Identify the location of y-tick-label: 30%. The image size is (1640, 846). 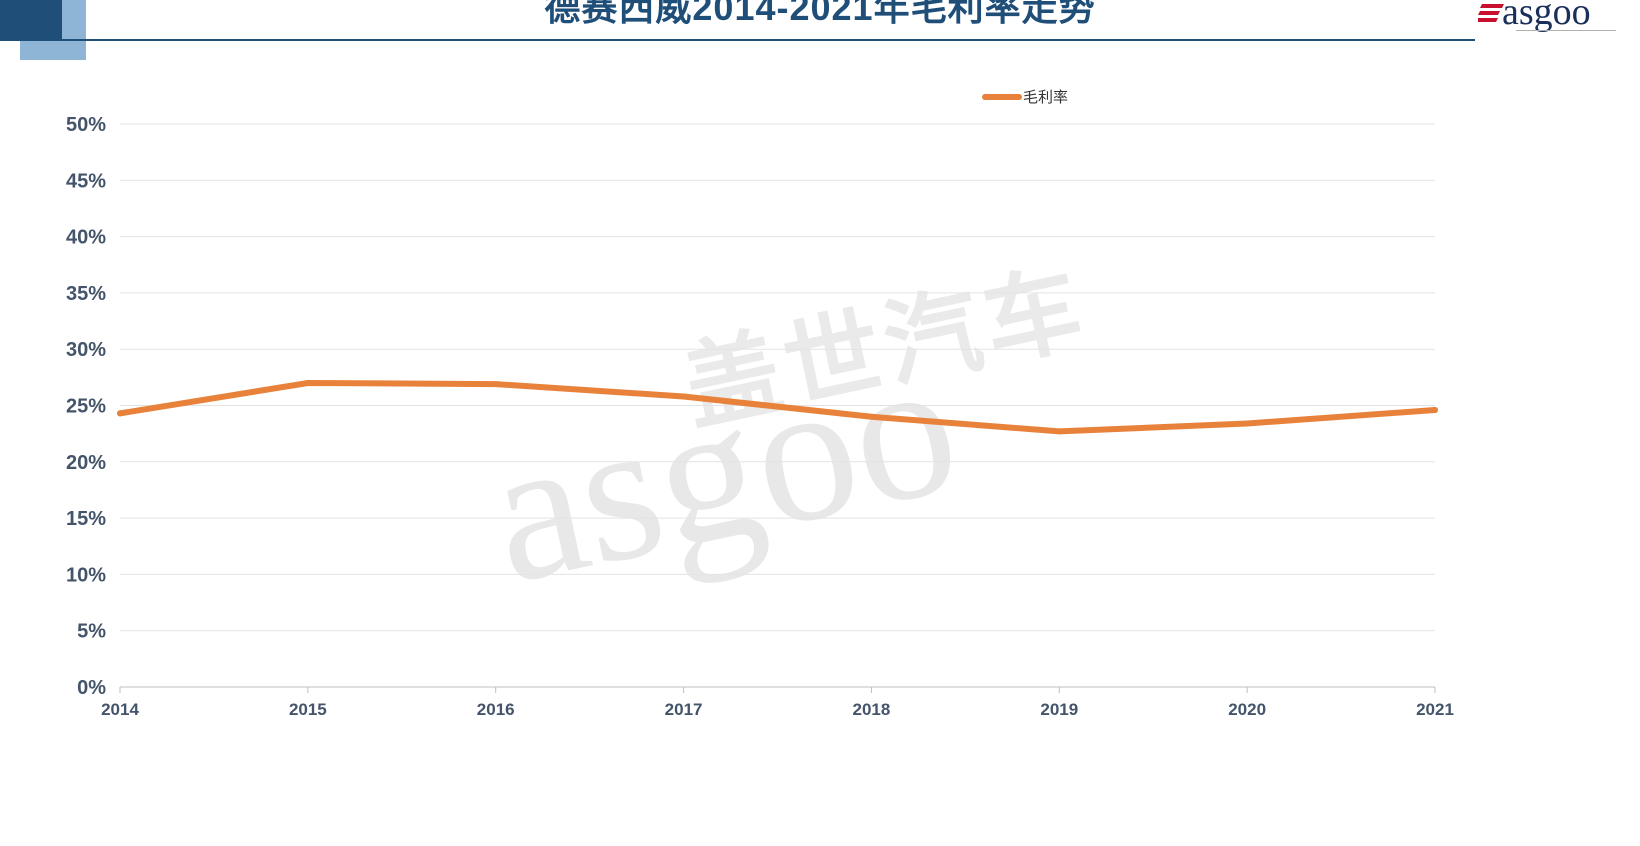
(86, 350).